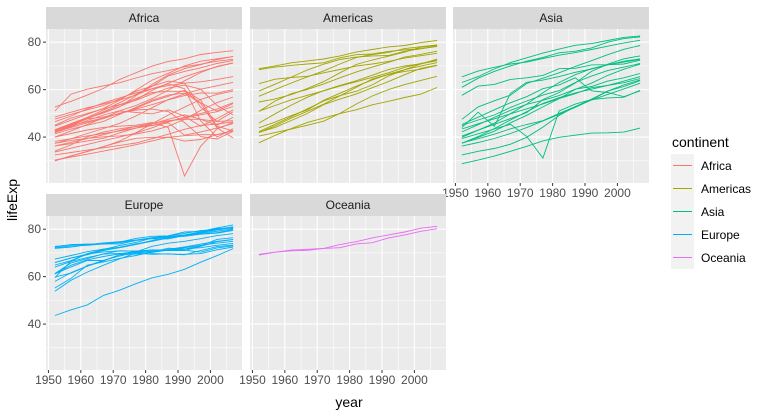 This screenshot has width=768, height=416. I want to click on legend-item-asia: Asia, so click(698, 211).